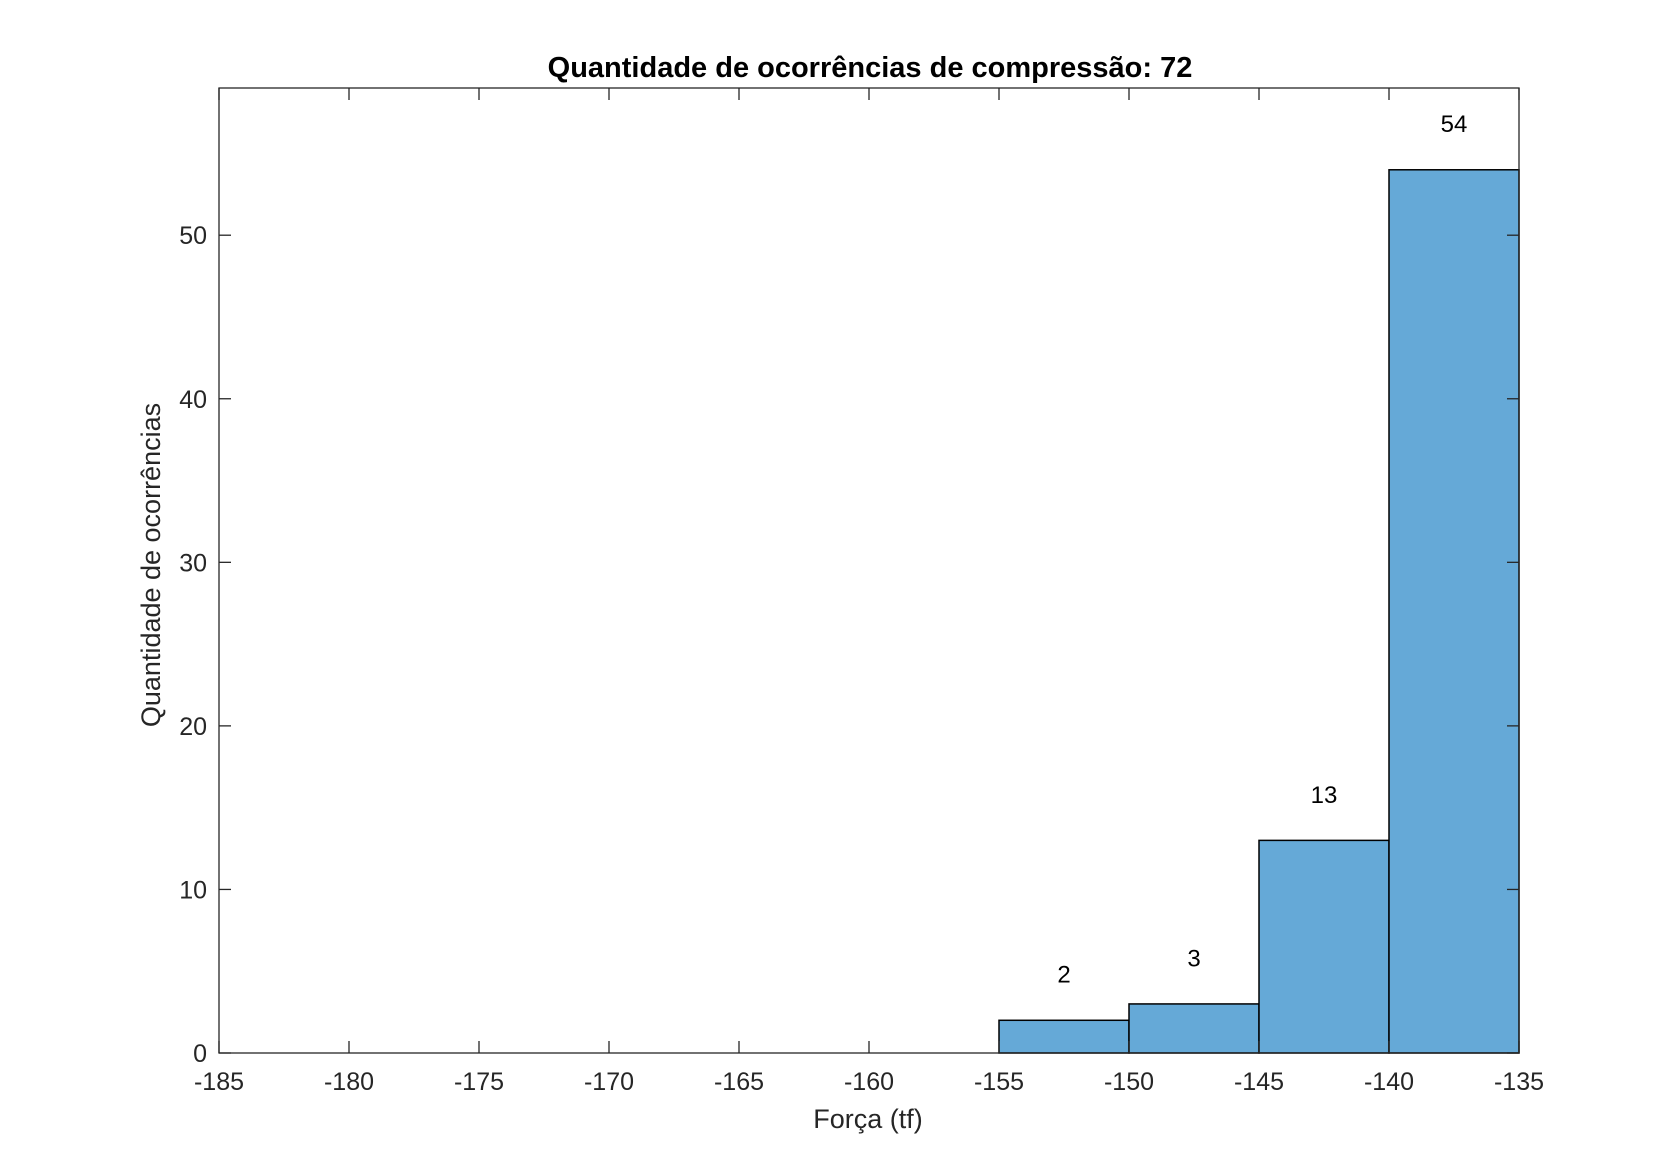 The image size is (1667, 1175). What do you see at coordinates (1193, 958) in the screenshot?
I see `bar-value-label: 3` at bounding box center [1193, 958].